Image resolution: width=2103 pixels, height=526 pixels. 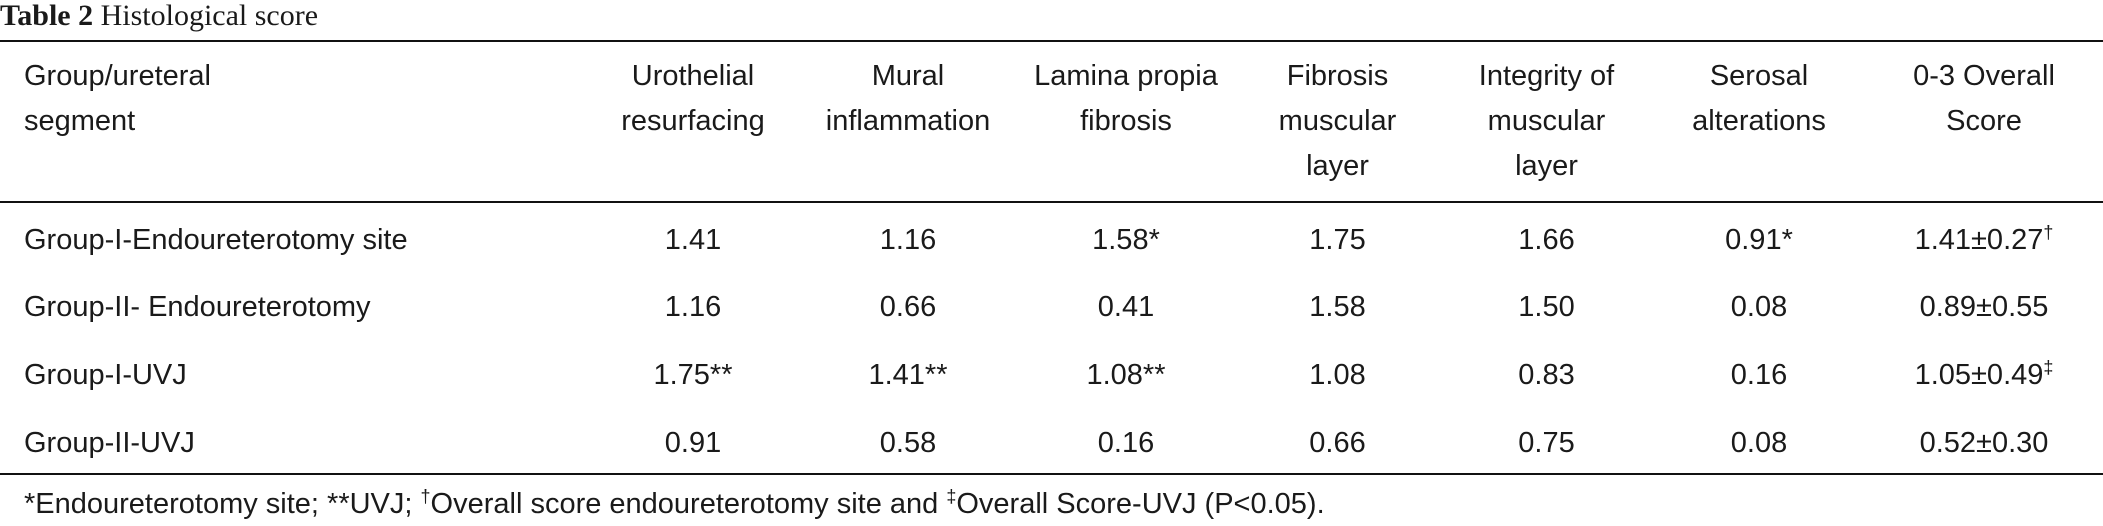 I want to click on table-cell: 1.41, so click(x=693, y=237).